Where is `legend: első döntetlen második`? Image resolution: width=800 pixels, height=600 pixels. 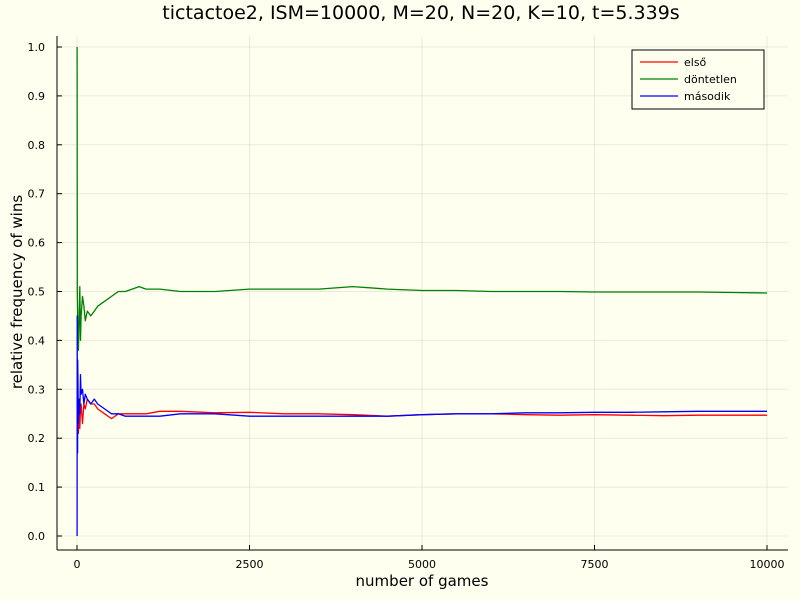
legend: első döntetlen második is located at coordinates (698, 79).